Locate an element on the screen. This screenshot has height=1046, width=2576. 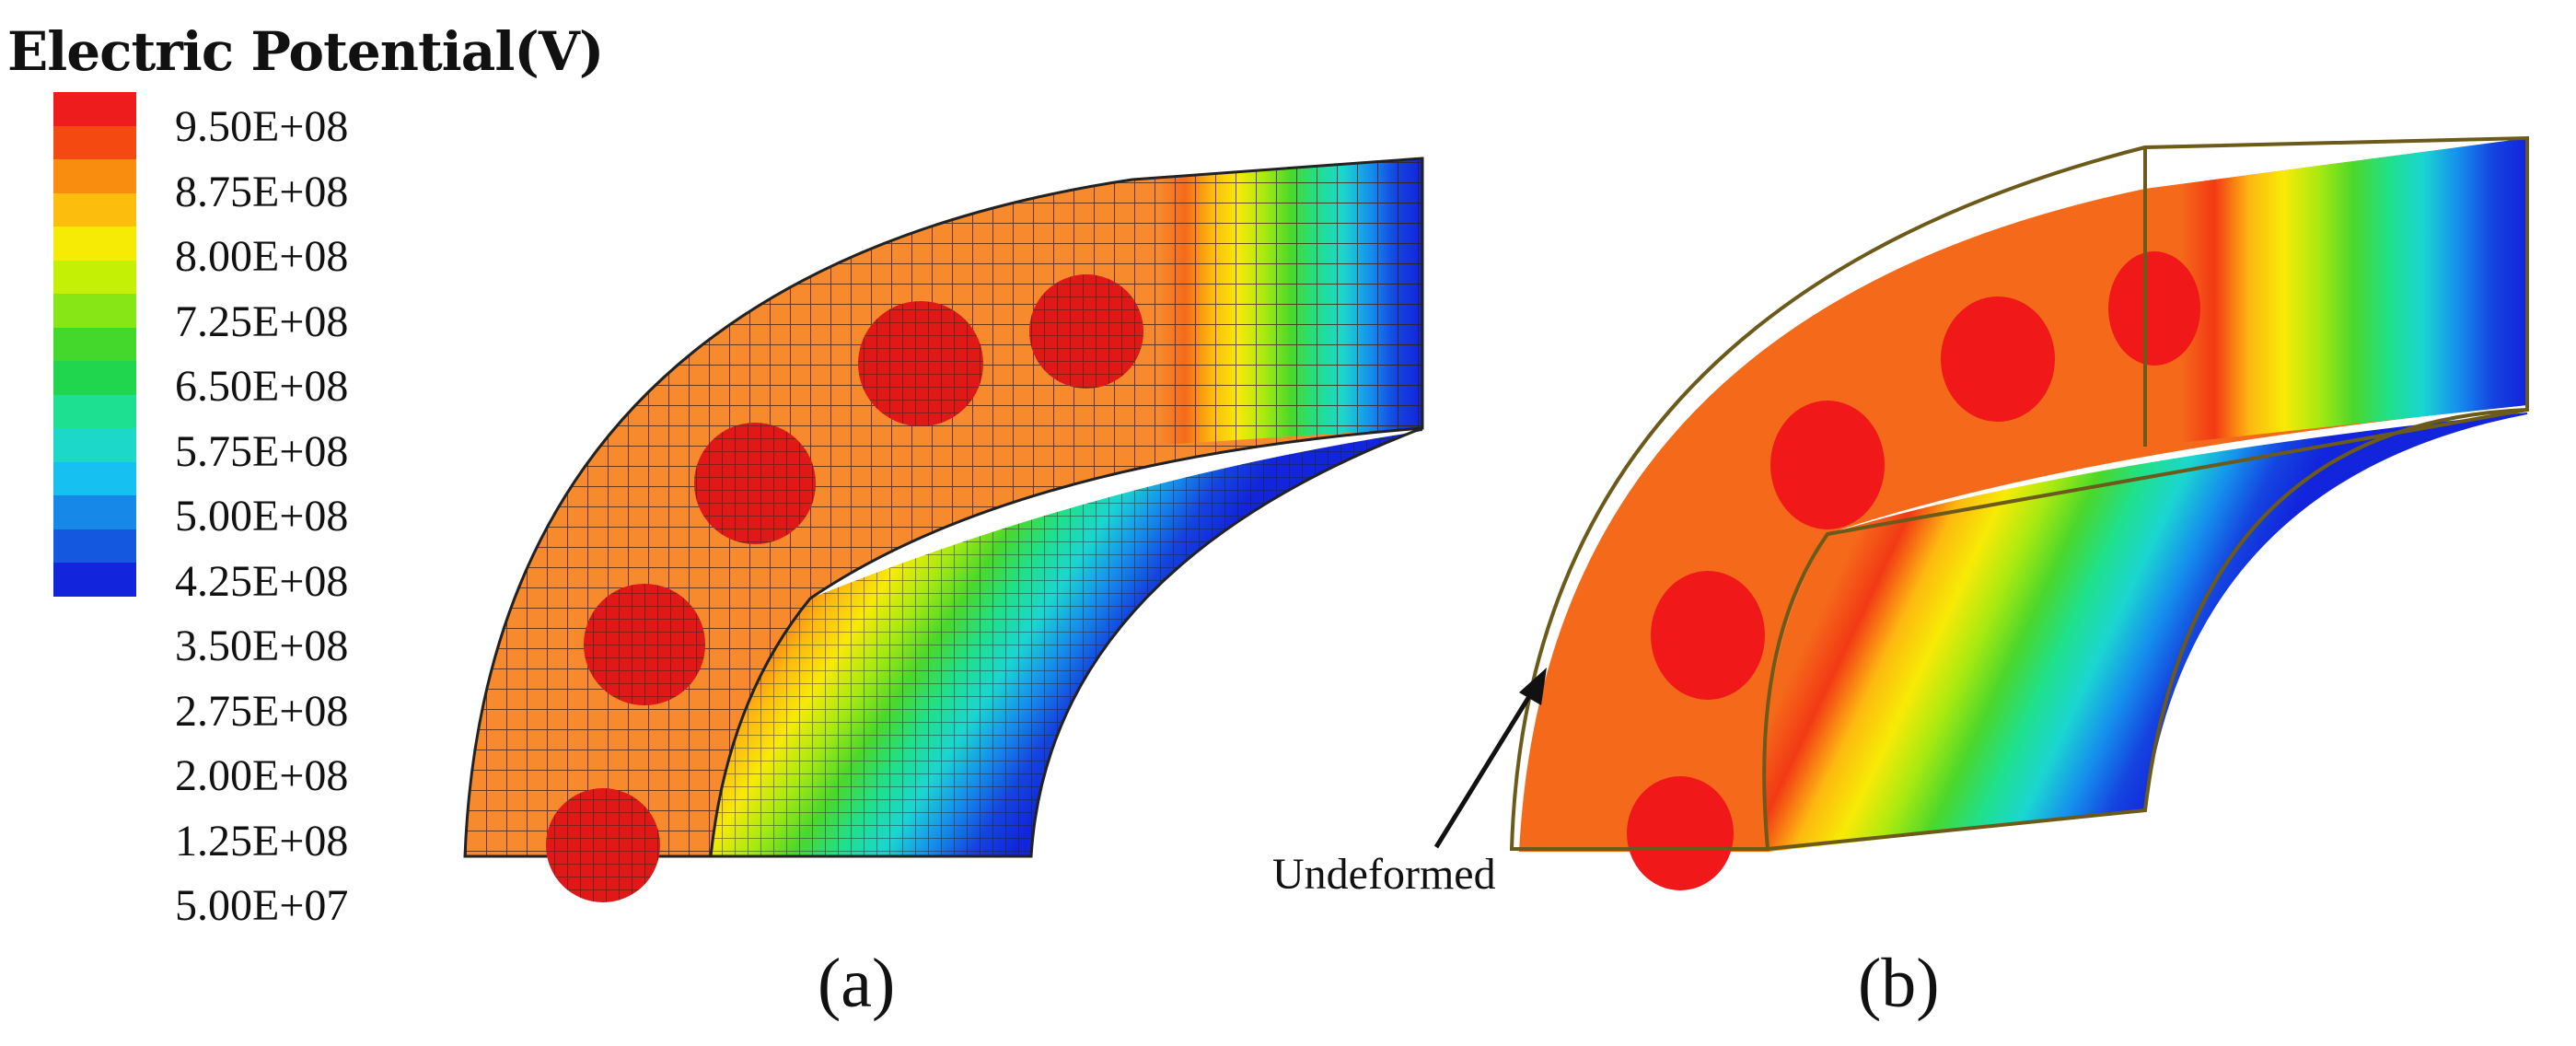
panel-a-label: (a) is located at coordinates (857, 983).